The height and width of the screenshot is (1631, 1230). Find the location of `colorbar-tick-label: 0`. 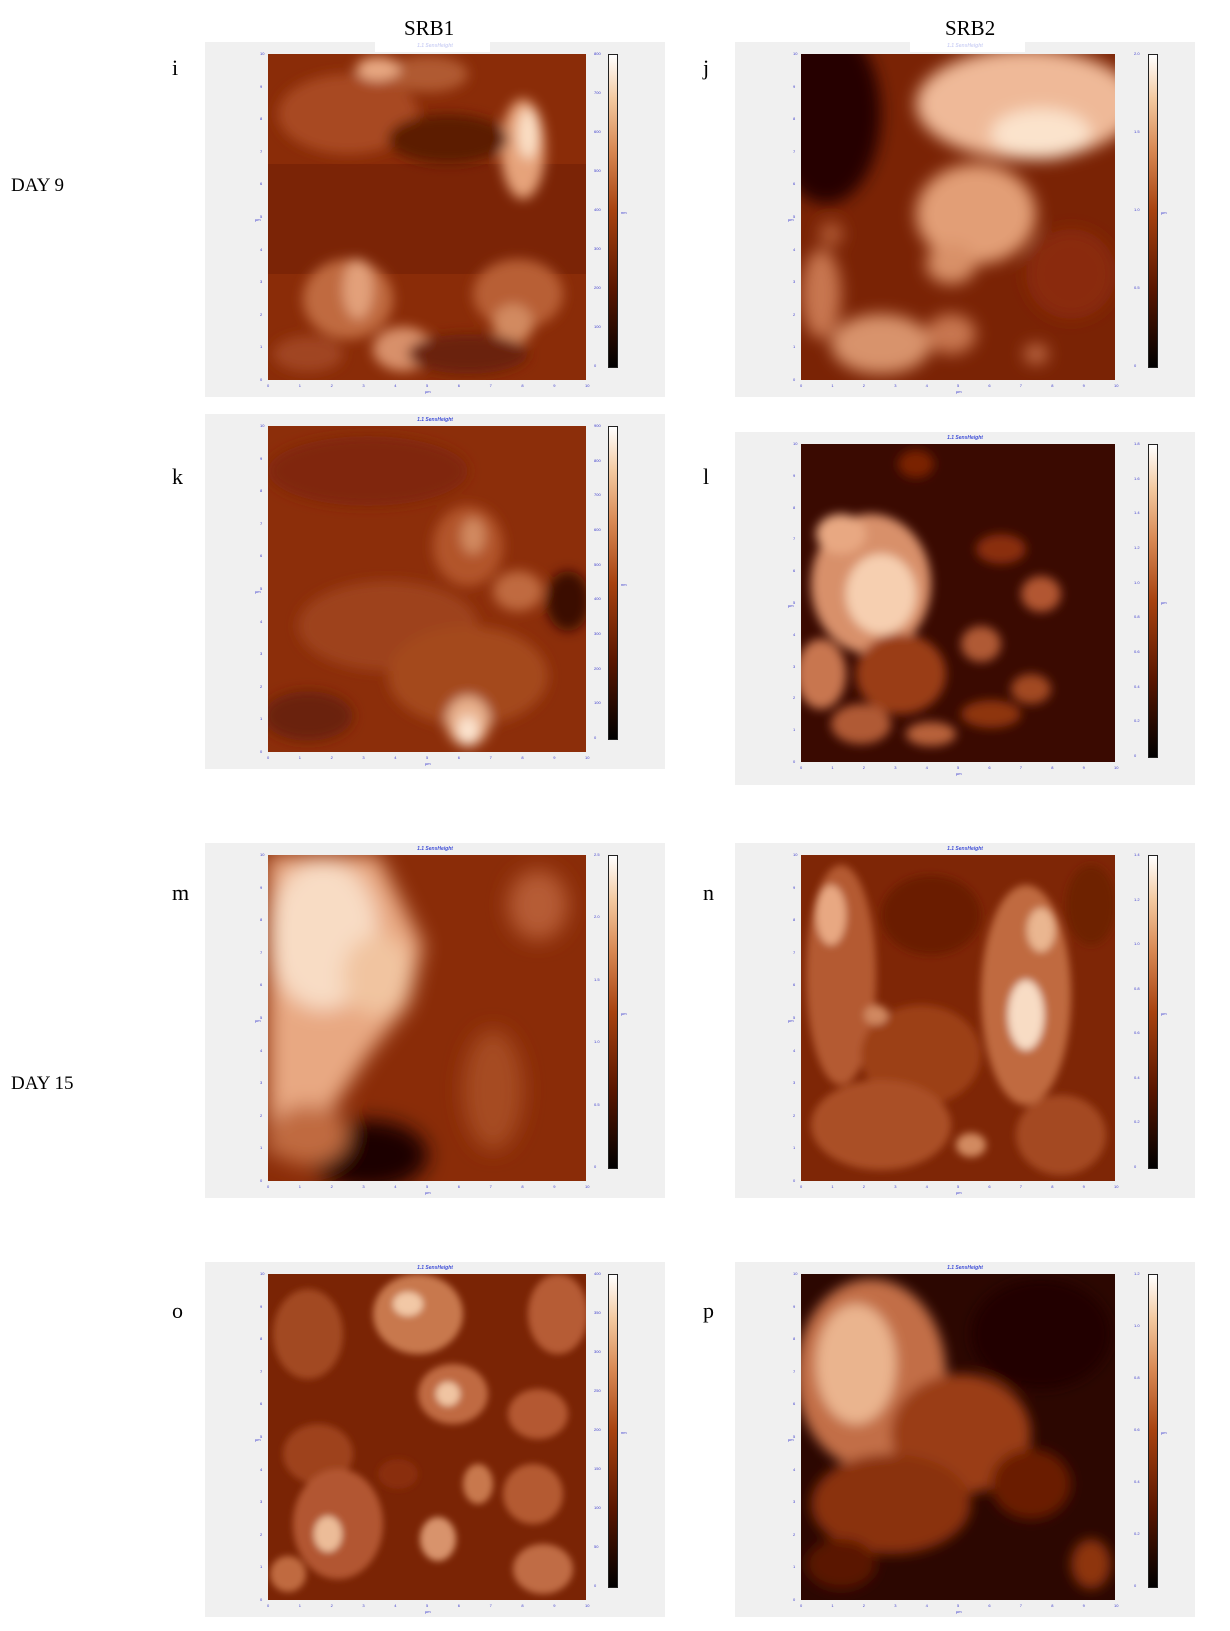

colorbar-tick-label: 0 is located at coordinates (595, 1585).